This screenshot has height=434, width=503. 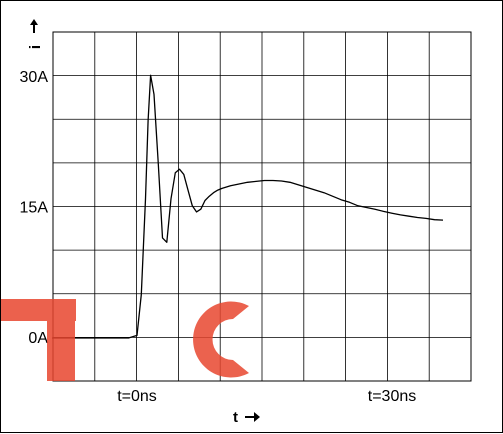 What do you see at coordinates (34, 22) in the screenshot?
I see `y-axis-arrowhead-icon` at bounding box center [34, 22].